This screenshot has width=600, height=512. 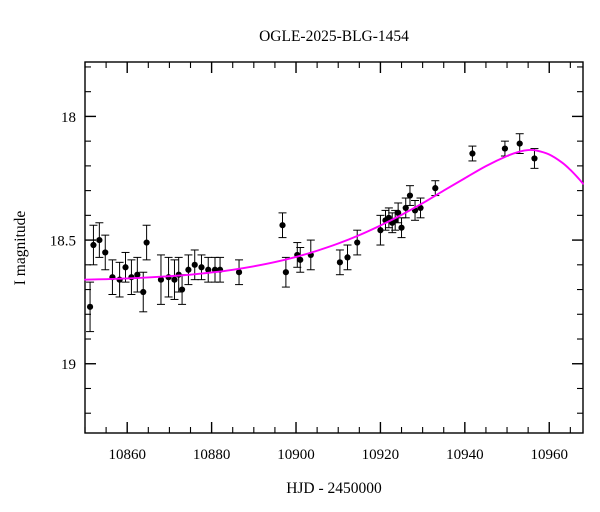 What do you see at coordinates (338, 455) in the screenshot?
I see `x-tick-labels: 10860 10880 10900 10920 10940 10960` at bounding box center [338, 455].